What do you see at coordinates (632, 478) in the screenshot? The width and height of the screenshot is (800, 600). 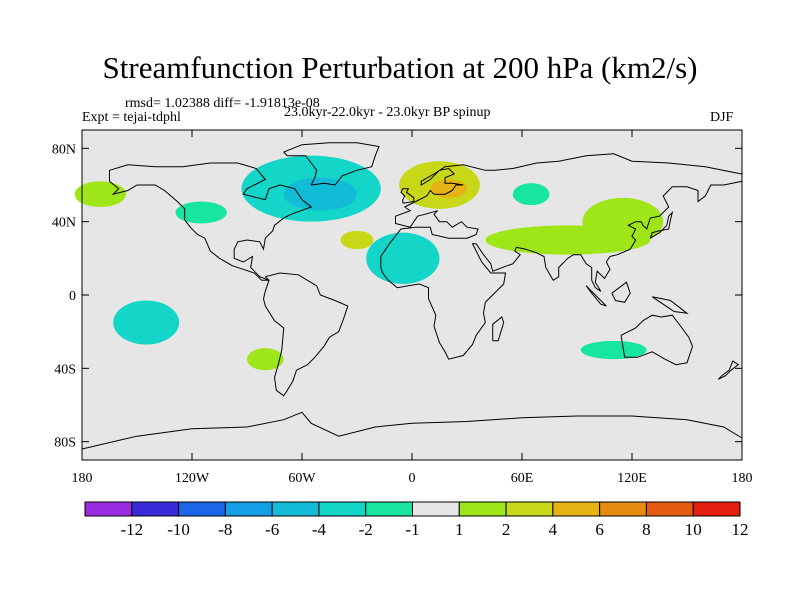 I see `lon-tick-label: 120E` at bounding box center [632, 478].